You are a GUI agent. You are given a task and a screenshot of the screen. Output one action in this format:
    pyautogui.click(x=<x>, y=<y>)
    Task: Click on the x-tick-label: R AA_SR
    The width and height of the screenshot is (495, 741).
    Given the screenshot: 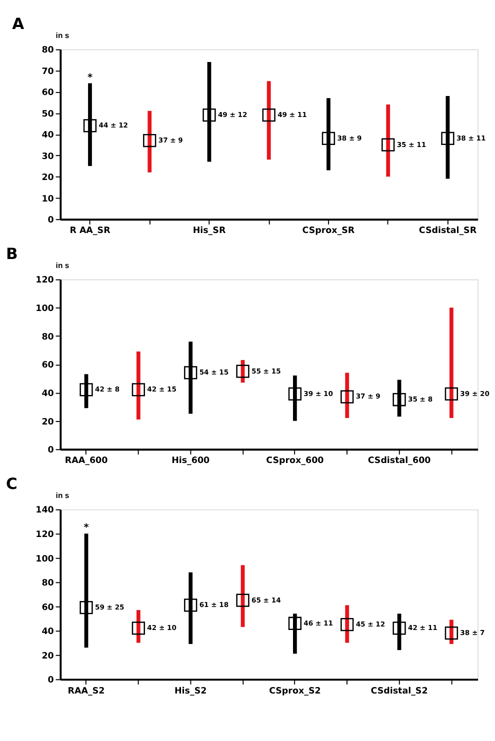 What is the action you would take?
    pyautogui.click(x=90, y=231)
    